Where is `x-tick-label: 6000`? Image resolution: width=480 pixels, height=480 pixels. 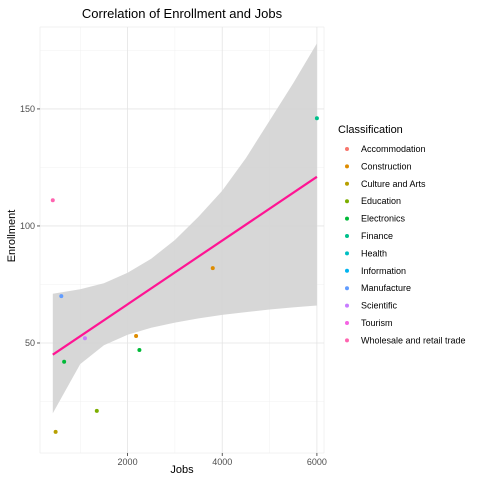 x-tick-label: 6000 is located at coordinates (317, 462).